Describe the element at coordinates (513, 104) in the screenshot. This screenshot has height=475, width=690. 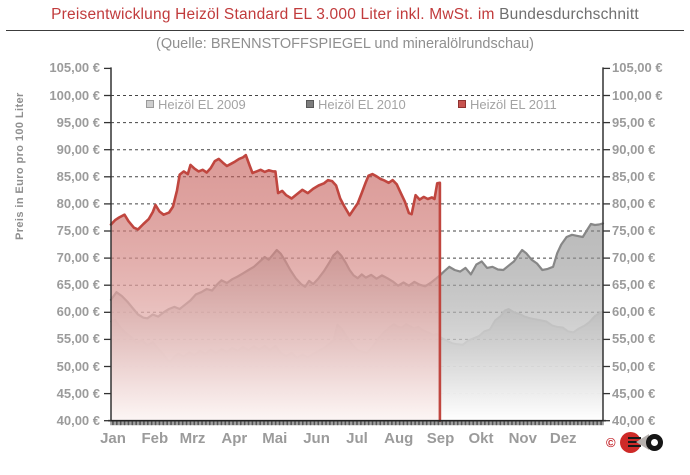
I see `legend-label-2011: Heizöl EL 2011` at that location.